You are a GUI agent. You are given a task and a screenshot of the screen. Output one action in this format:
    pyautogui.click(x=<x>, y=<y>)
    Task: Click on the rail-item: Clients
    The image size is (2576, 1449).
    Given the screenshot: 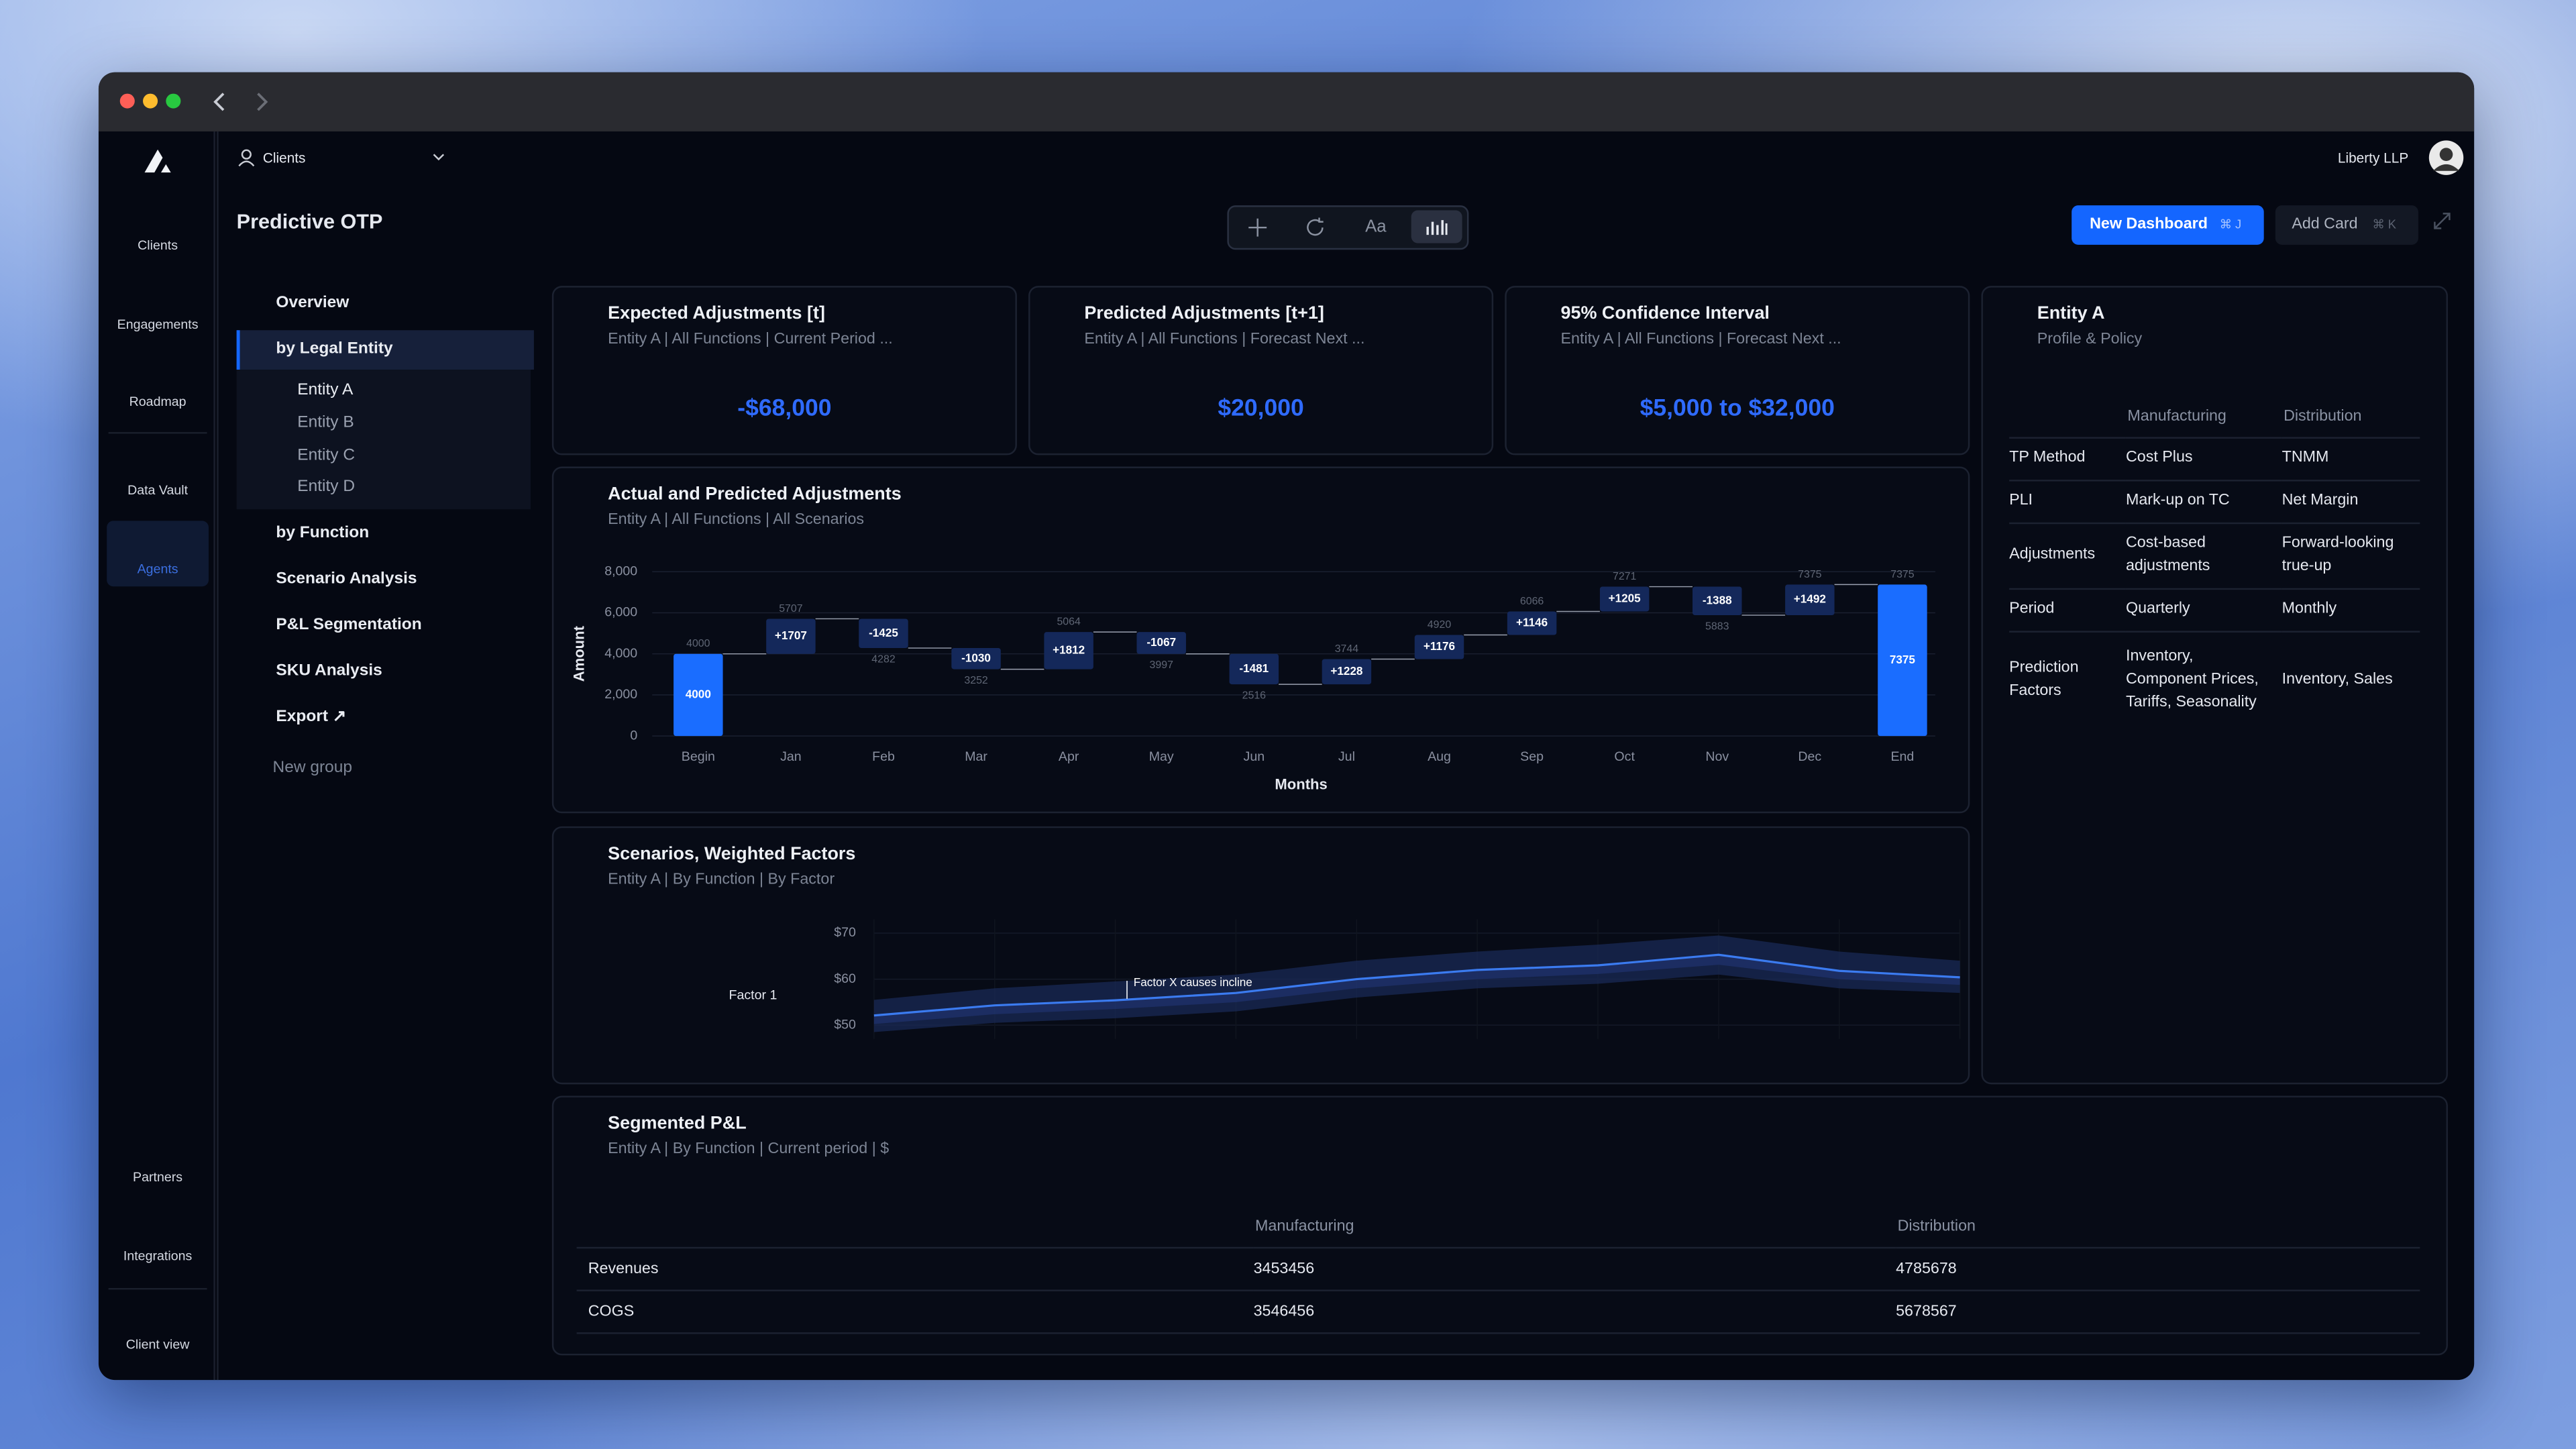 What is the action you would take?
    pyautogui.click(x=158, y=246)
    